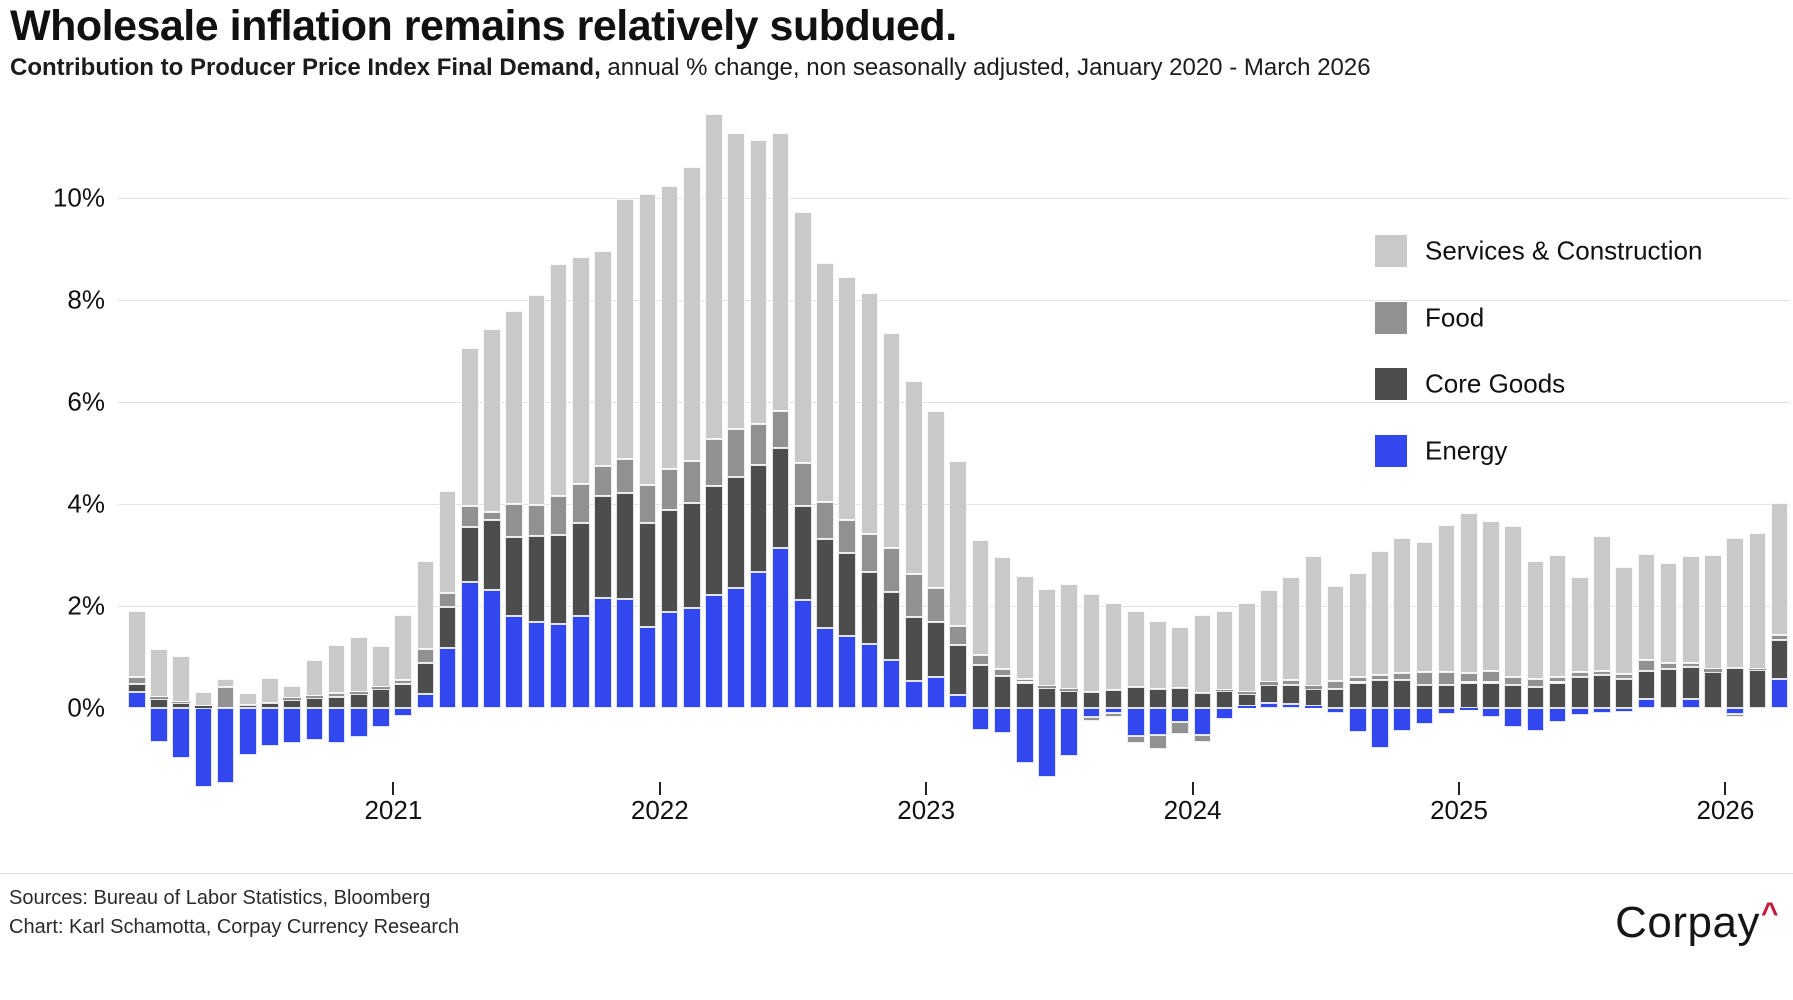 The width and height of the screenshot is (1793, 1000). What do you see at coordinates (86, 299) in the screenshot?
I see `y-axis-label: 8%` at bounding box center [86, 299].